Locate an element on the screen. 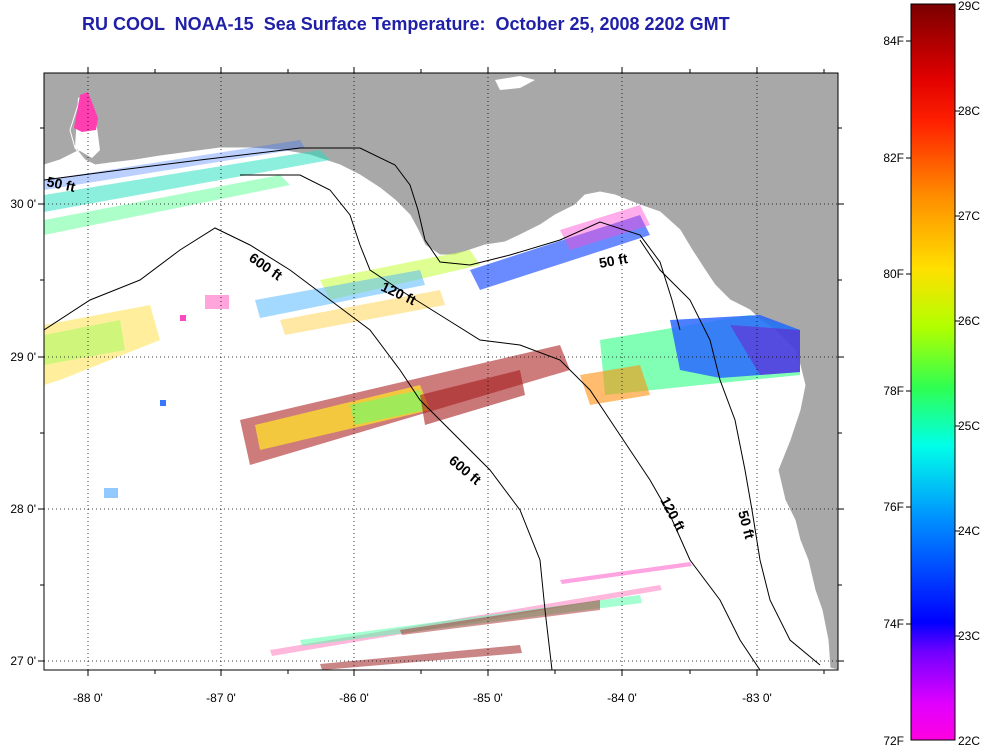 The image size is (992, 754). x-tick-label: -85 0' is located at coordinates (488, 698).